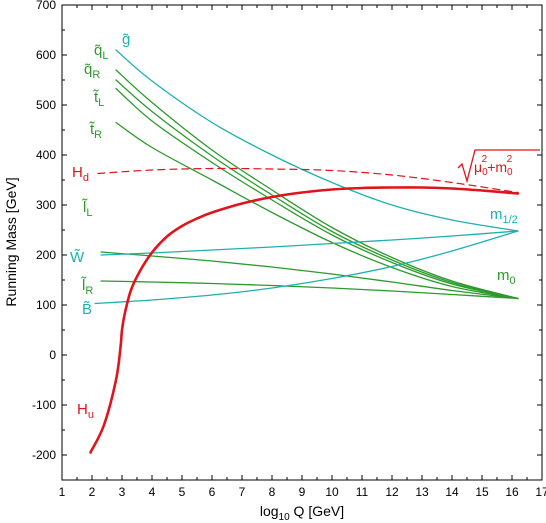 The height and width of the screenshot is (523, 546). I want to click on slepton-right-label-base: l̃, so click(83, 285).